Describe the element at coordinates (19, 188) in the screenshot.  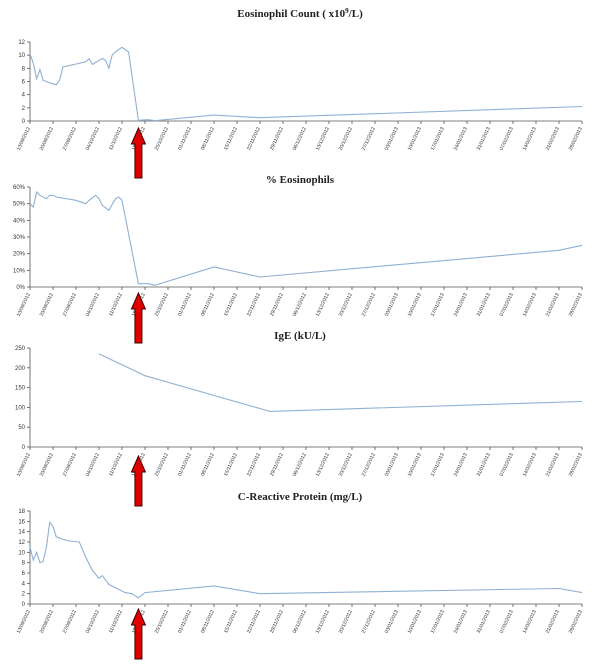
I see `y-tick-label: 60%` at that location.